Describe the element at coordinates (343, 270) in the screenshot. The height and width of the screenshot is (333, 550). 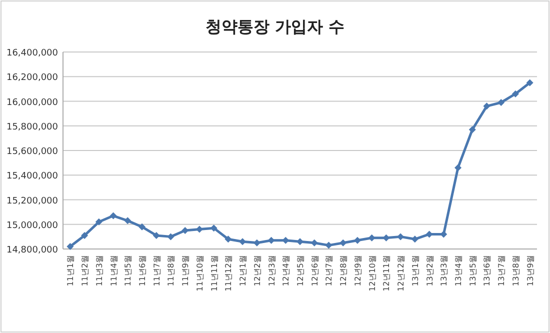
I see `x-tick-label: 12년8월` at that location.